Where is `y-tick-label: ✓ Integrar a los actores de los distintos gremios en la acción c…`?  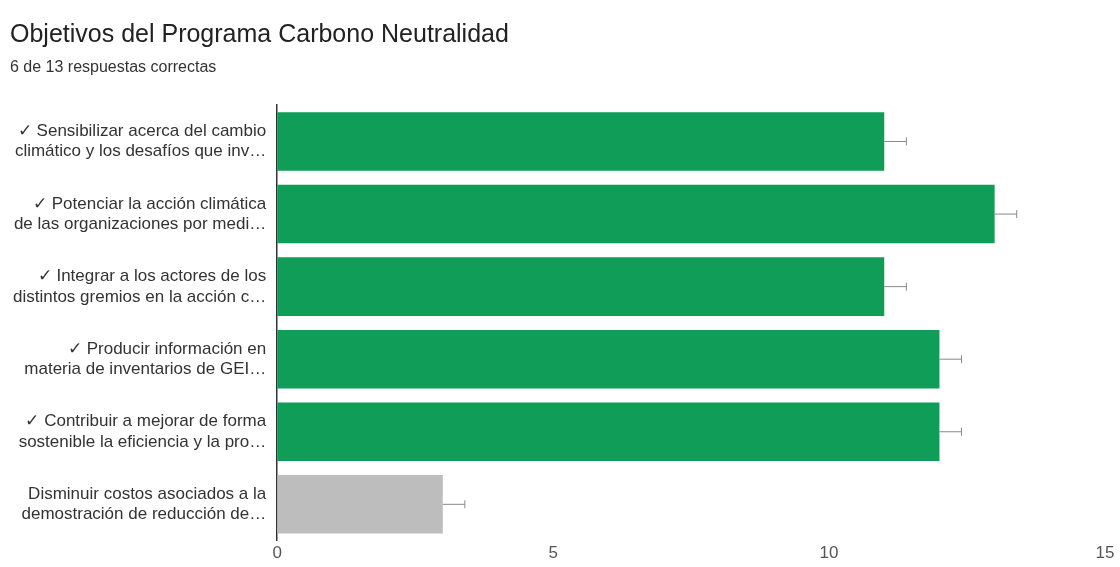
y-tick-label: ✓ Integrar a los actores de los distintos gremios en la acción c… is located at coordinates (139, 286).